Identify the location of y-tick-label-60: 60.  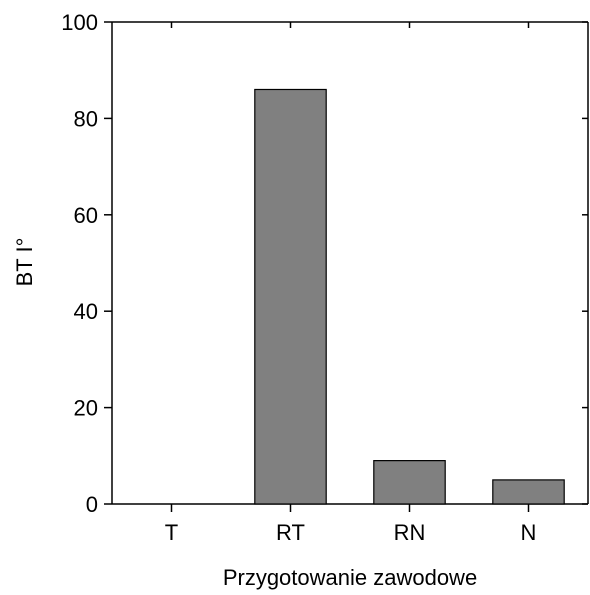
(86, 215).